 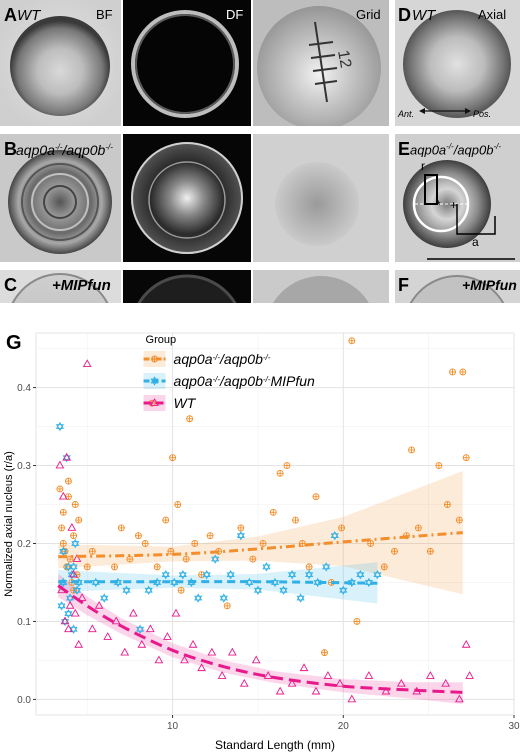 What do you see at coordinates (60, 289) in the screenshot?
I see `lens-image-rescue-bf` at bounding box center [60, 289].